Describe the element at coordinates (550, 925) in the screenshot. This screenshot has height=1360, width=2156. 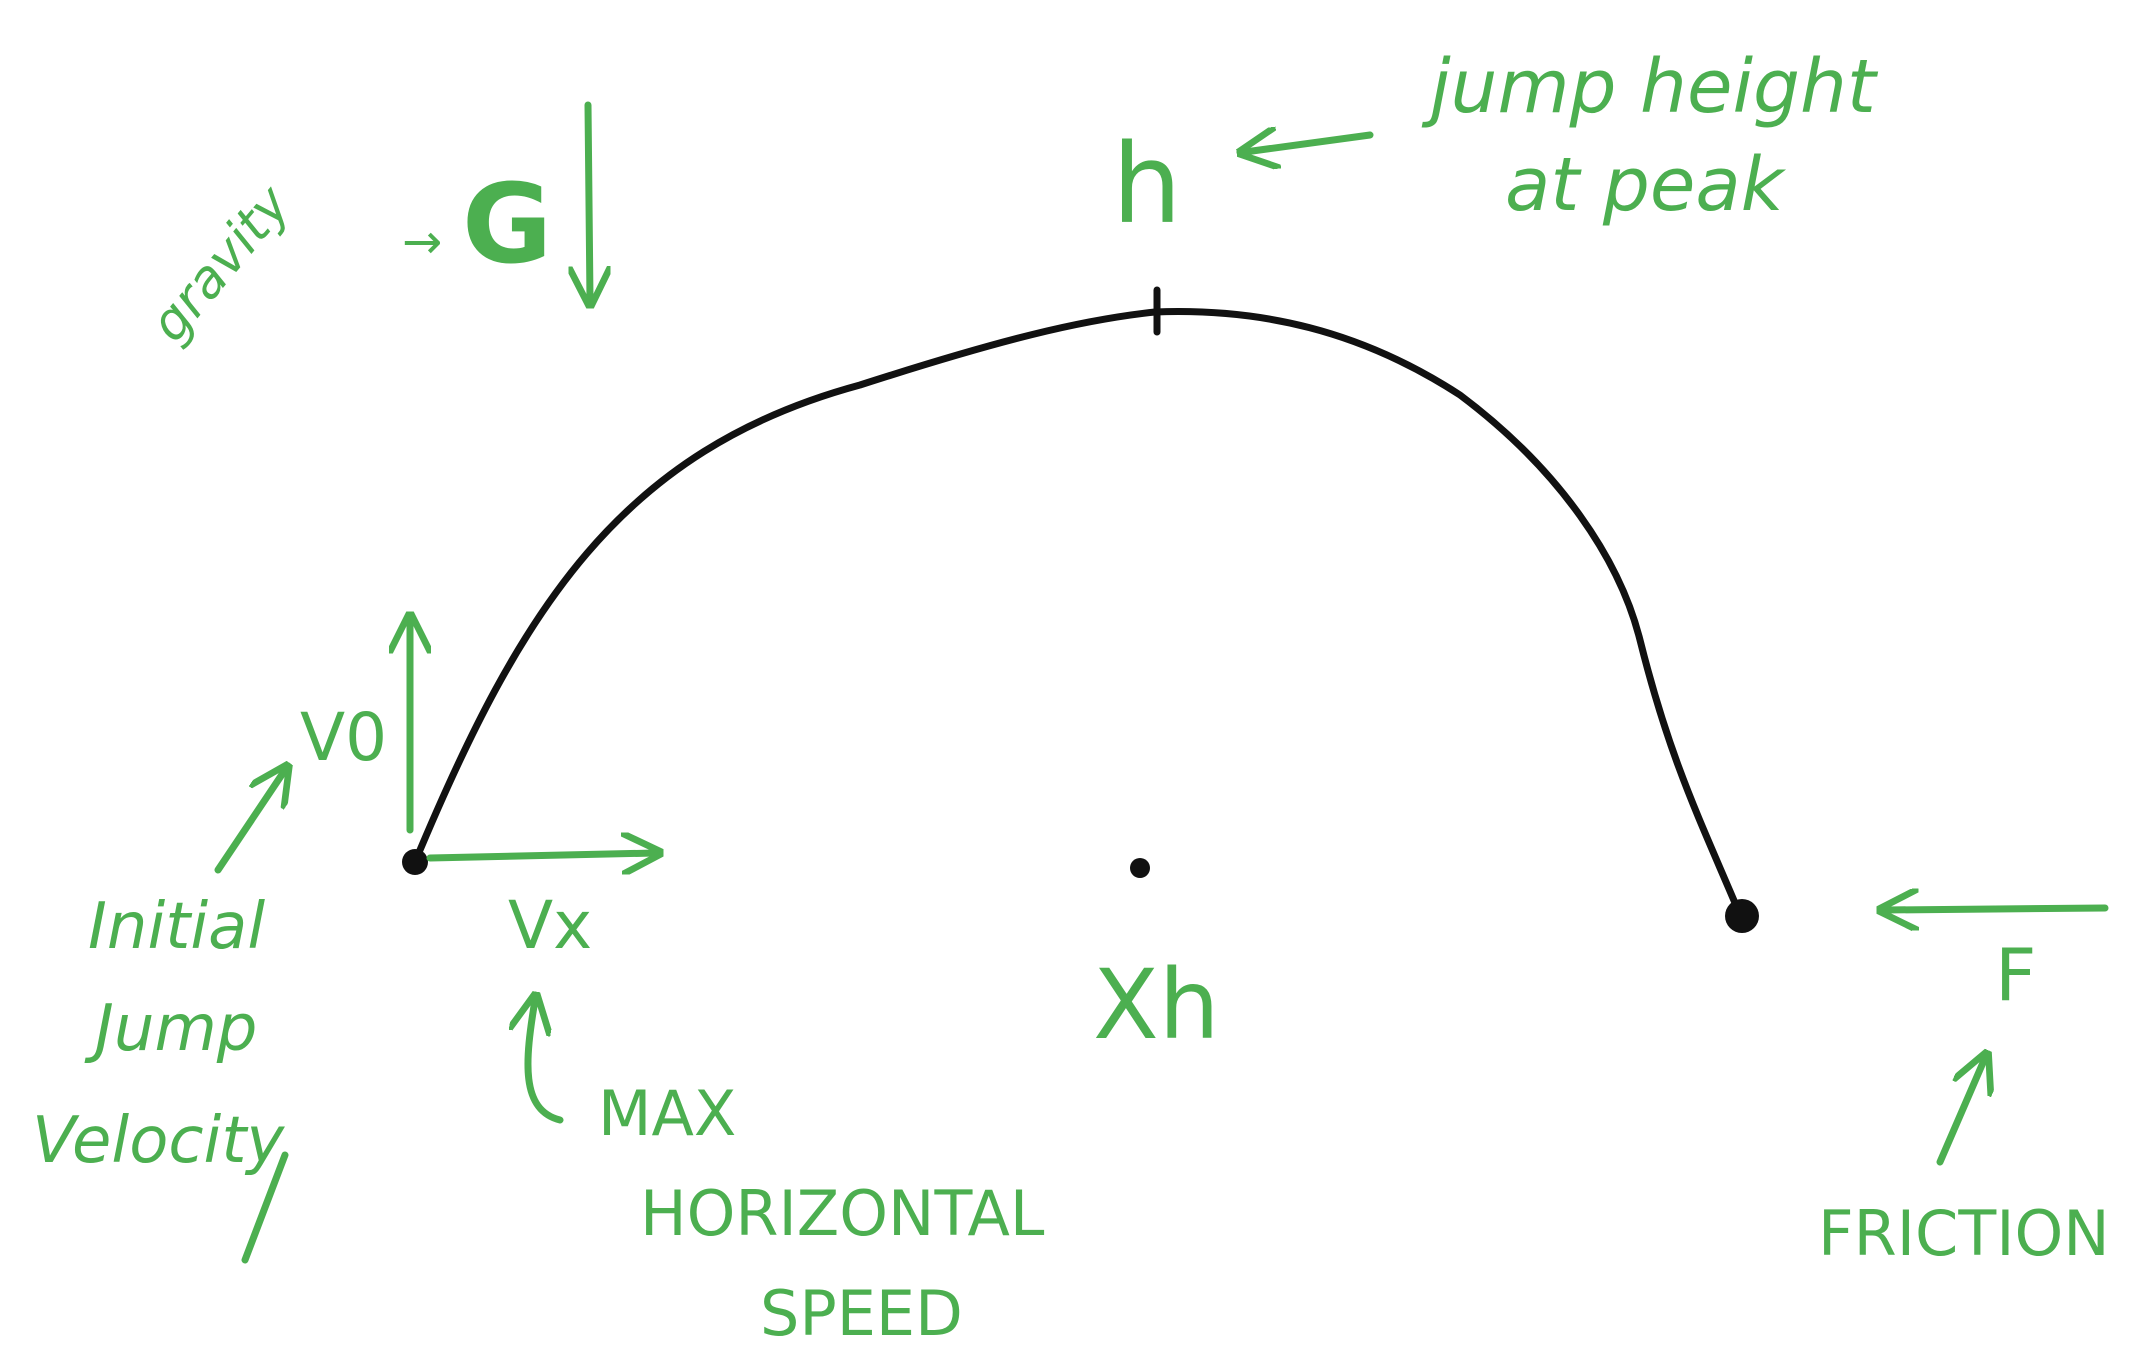
I see `vx-label: Vx` at that location.